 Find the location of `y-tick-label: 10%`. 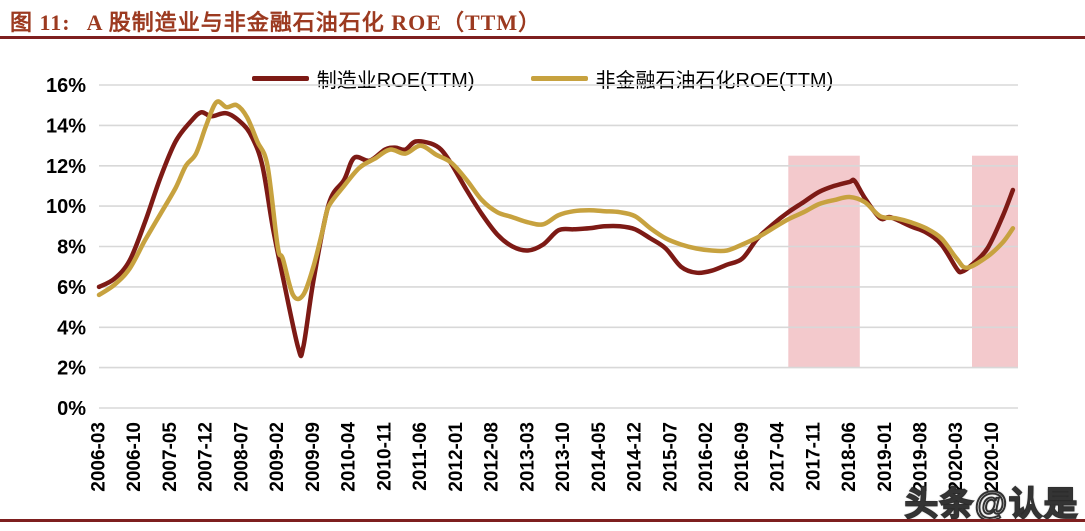

y-tick-label: 10% is located at coordinates (66, 207).